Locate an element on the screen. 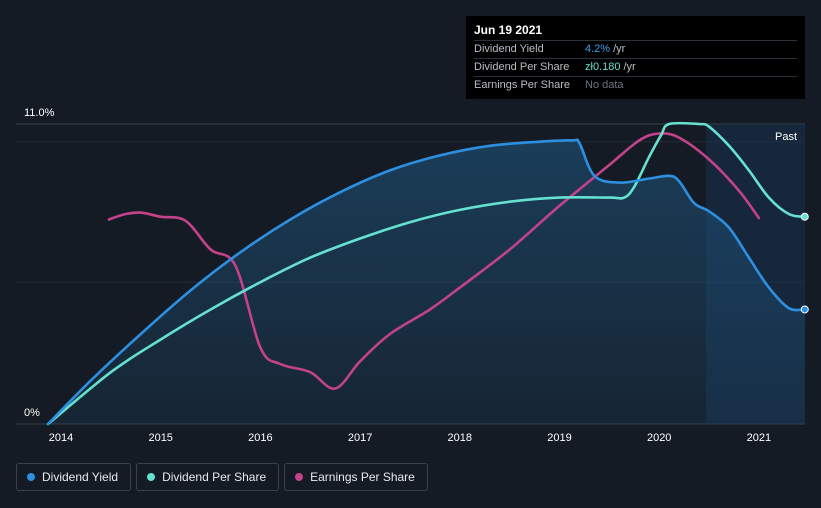  x-tick-label: 2020 is located at coordinates (659, 438).